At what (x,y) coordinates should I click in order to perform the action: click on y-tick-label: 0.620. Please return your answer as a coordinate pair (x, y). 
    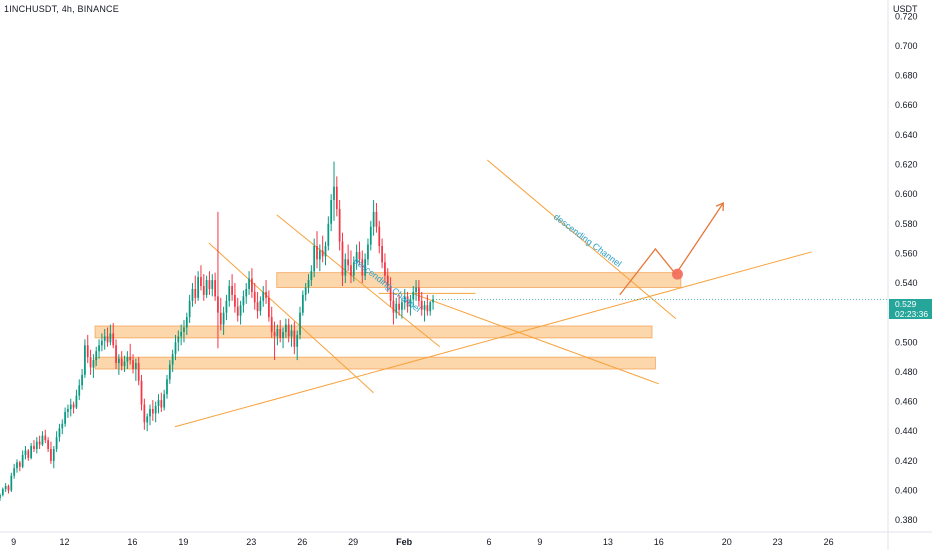
    Looking at the image, I should click on (906, 164).